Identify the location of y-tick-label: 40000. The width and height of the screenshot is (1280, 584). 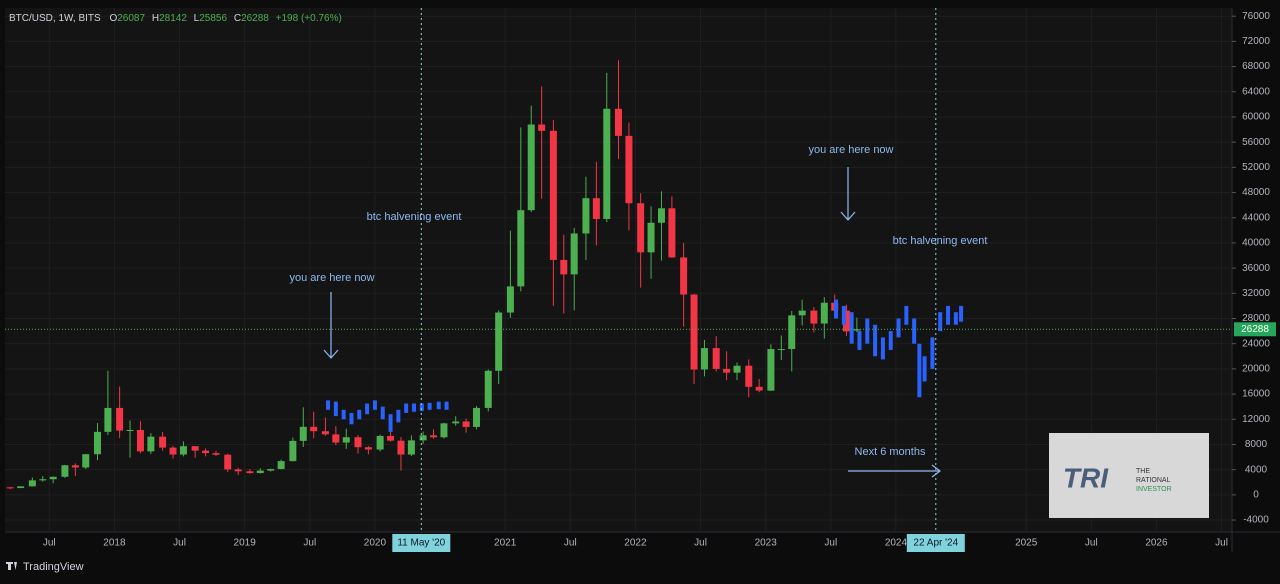
(1256, 243).